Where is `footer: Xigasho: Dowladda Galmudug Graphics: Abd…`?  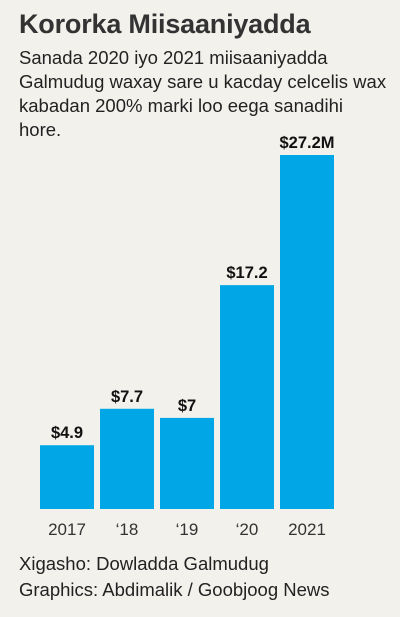 footer: Xigasho: Dowladda Galmudug Graphics: Abd… is located at coordinates (174, 577).